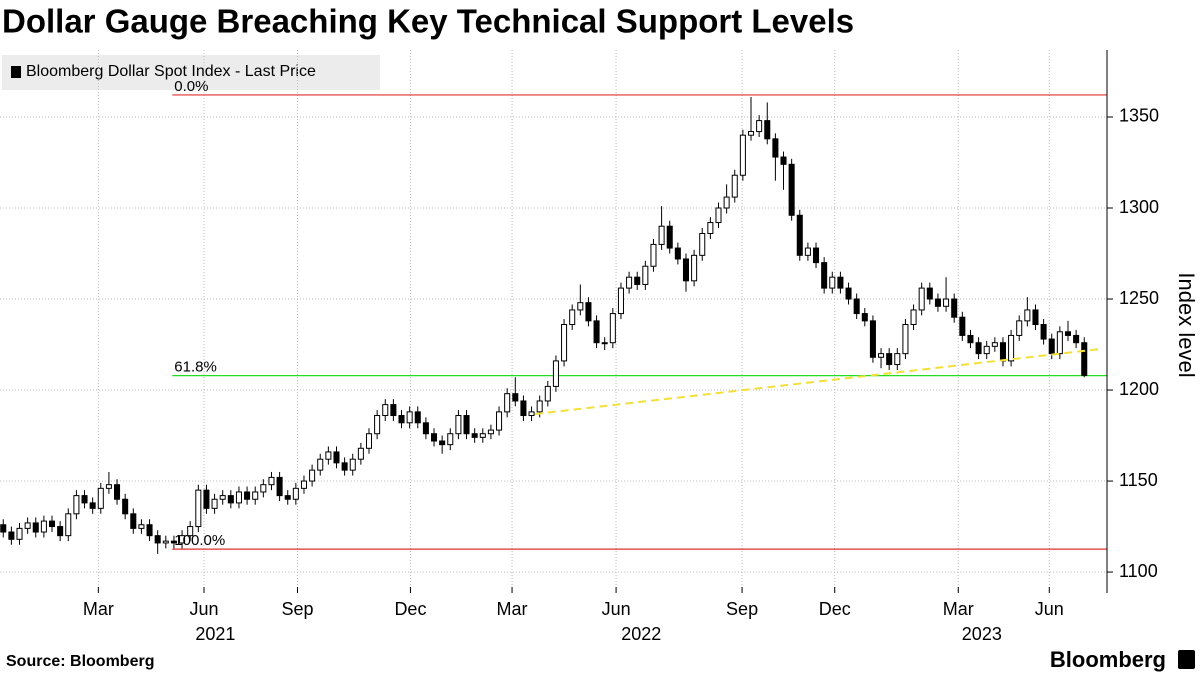 The width and height of the screenshot is (1200, 675). I want to click on source: Source: Bloomberg, so click(80, 661).